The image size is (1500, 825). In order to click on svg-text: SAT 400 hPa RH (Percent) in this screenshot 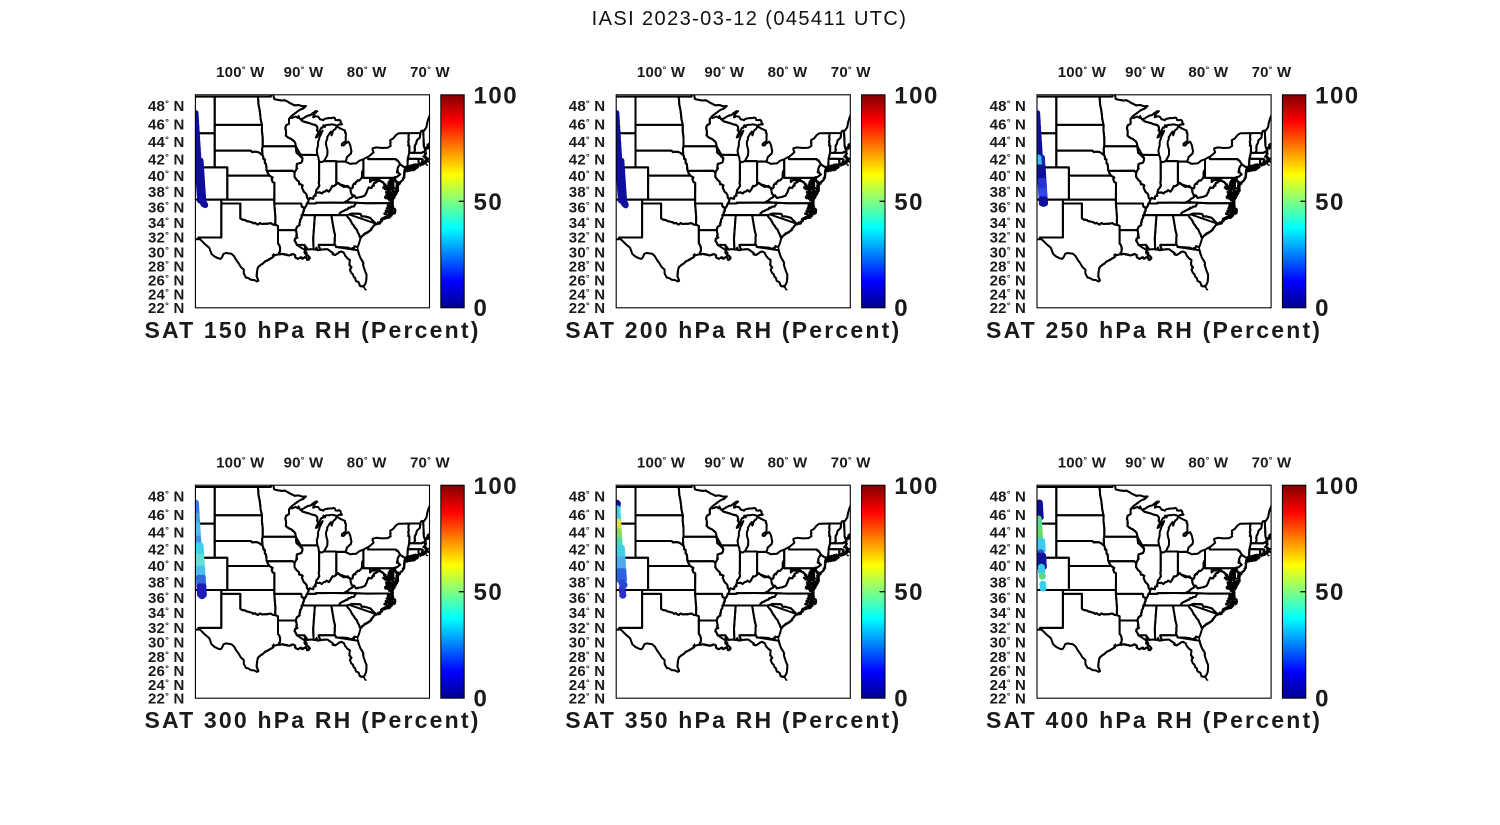, I will do `click(1154, 720)`.